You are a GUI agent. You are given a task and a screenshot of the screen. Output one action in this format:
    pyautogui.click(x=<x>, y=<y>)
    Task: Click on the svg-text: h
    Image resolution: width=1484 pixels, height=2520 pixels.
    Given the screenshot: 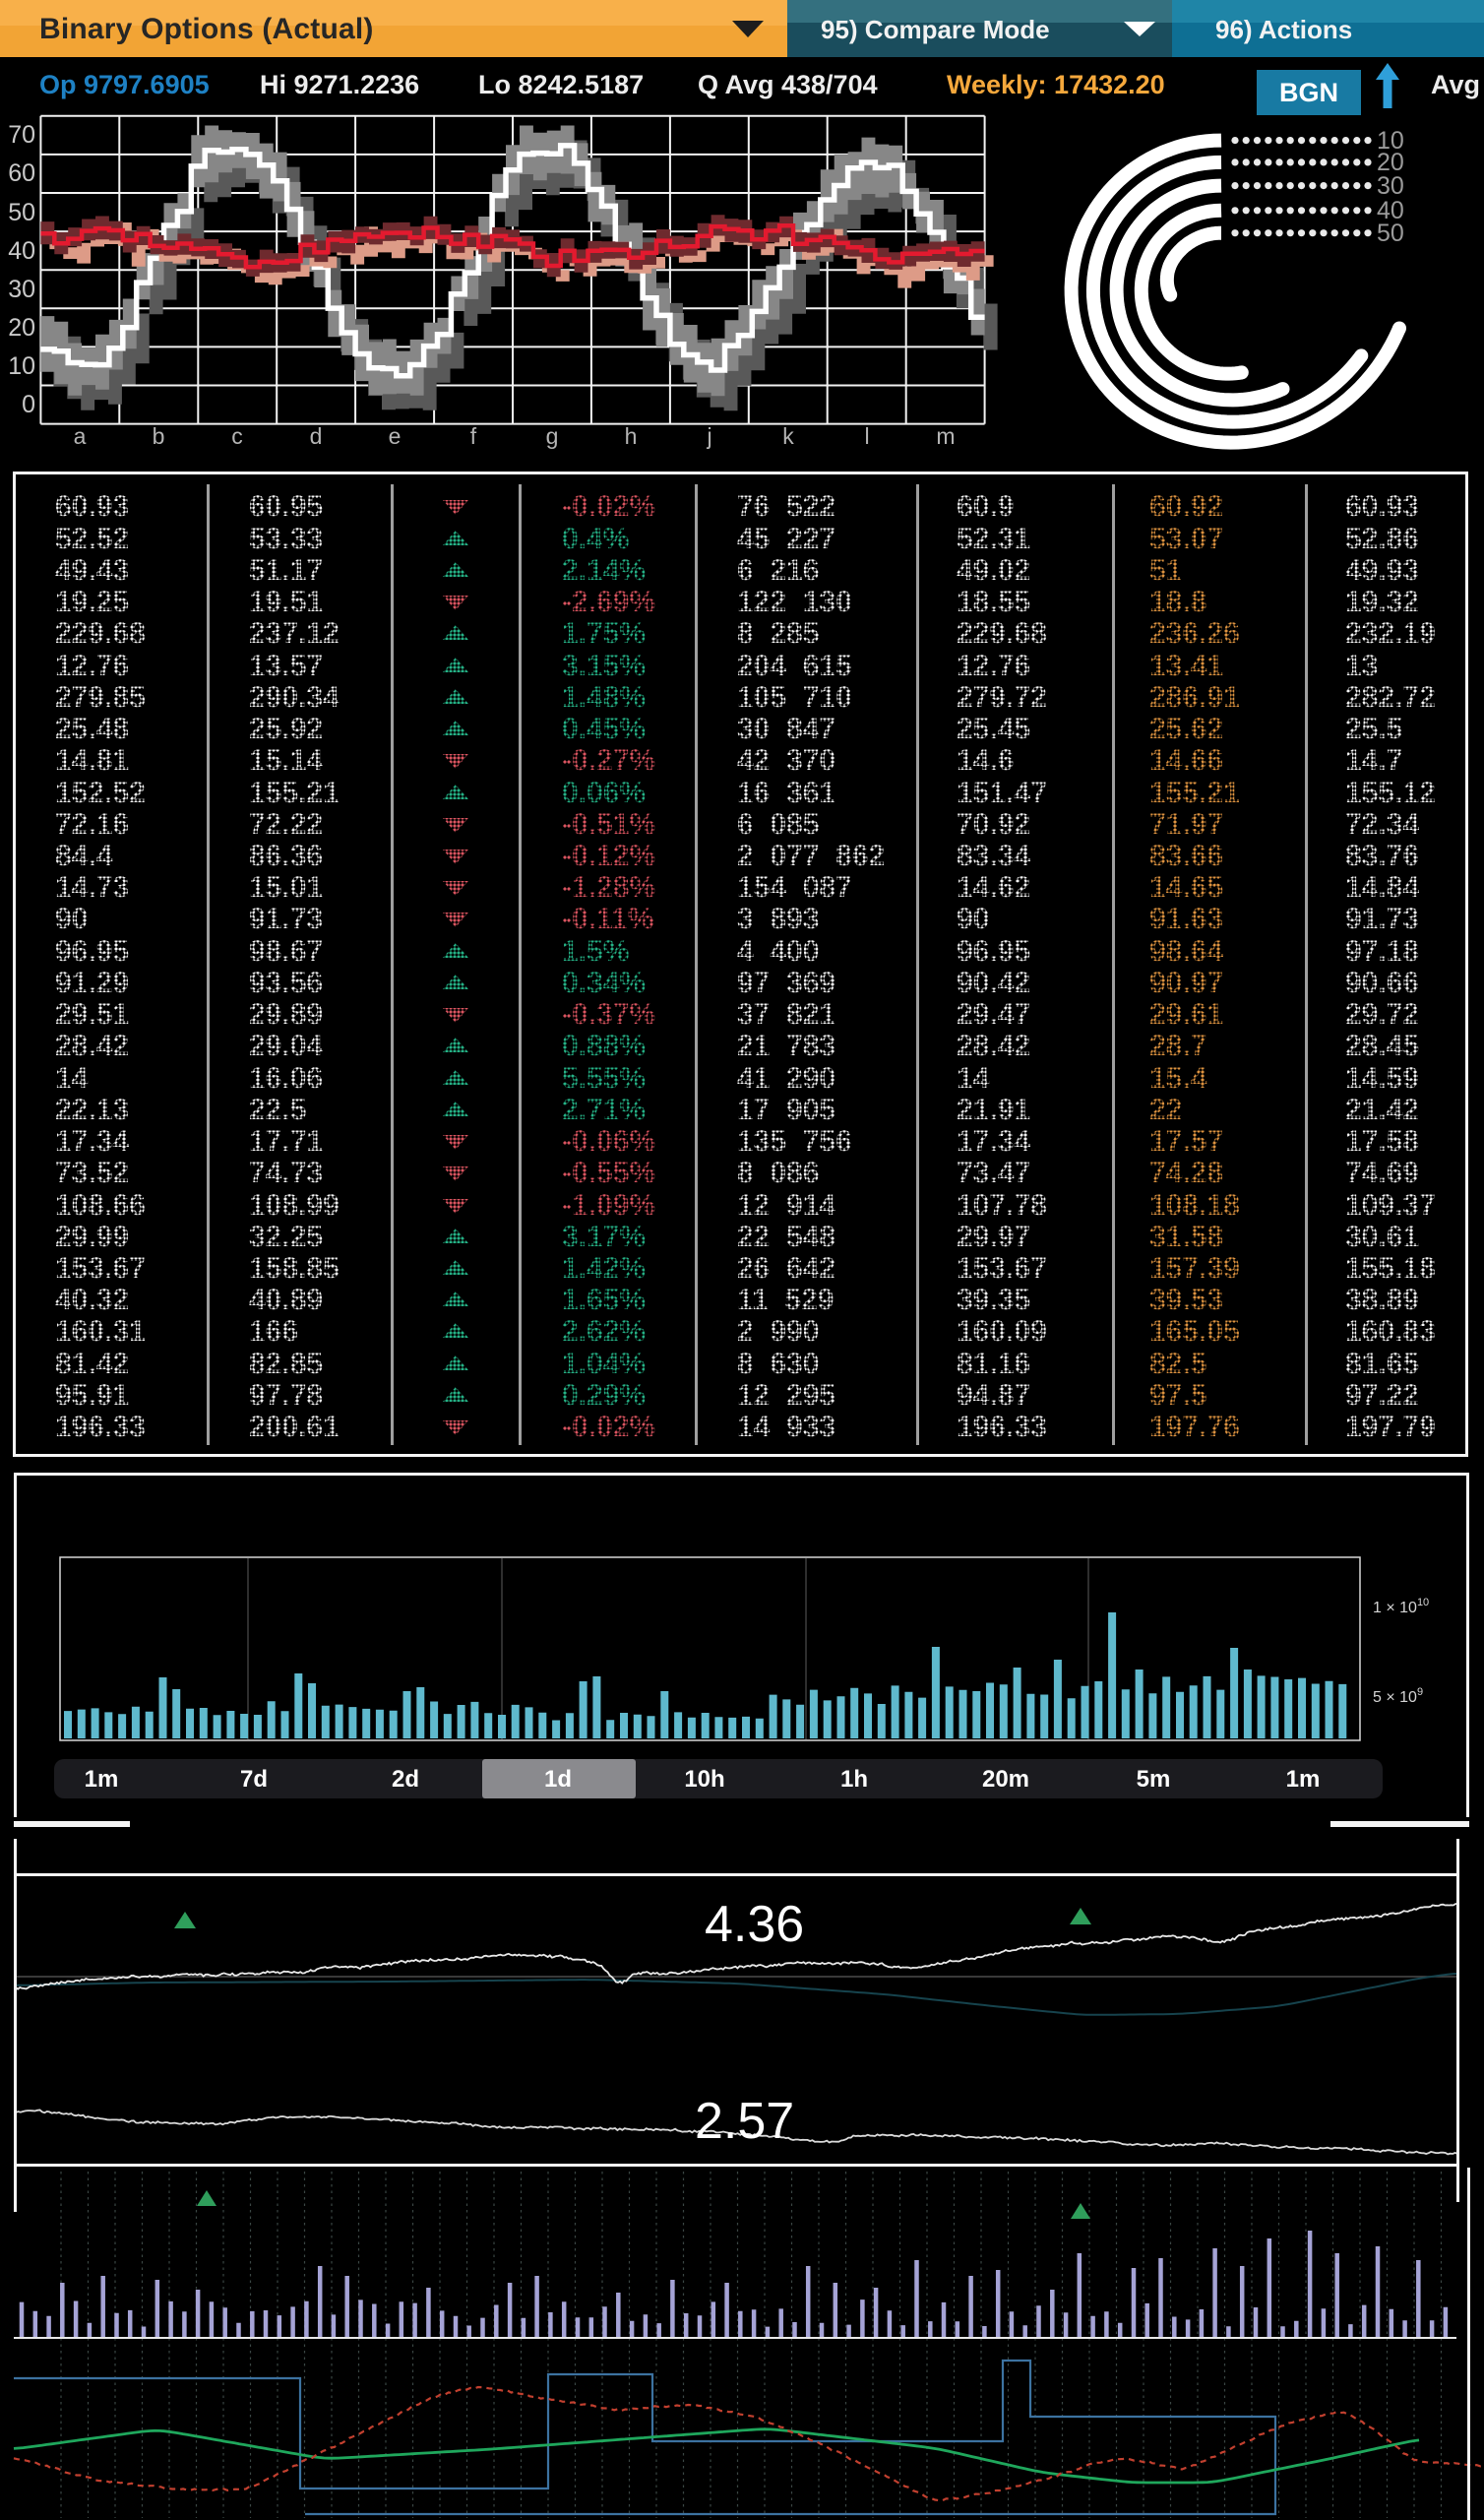 What is the action you would take?
    pyautogui.click(x=632, y=436)
    